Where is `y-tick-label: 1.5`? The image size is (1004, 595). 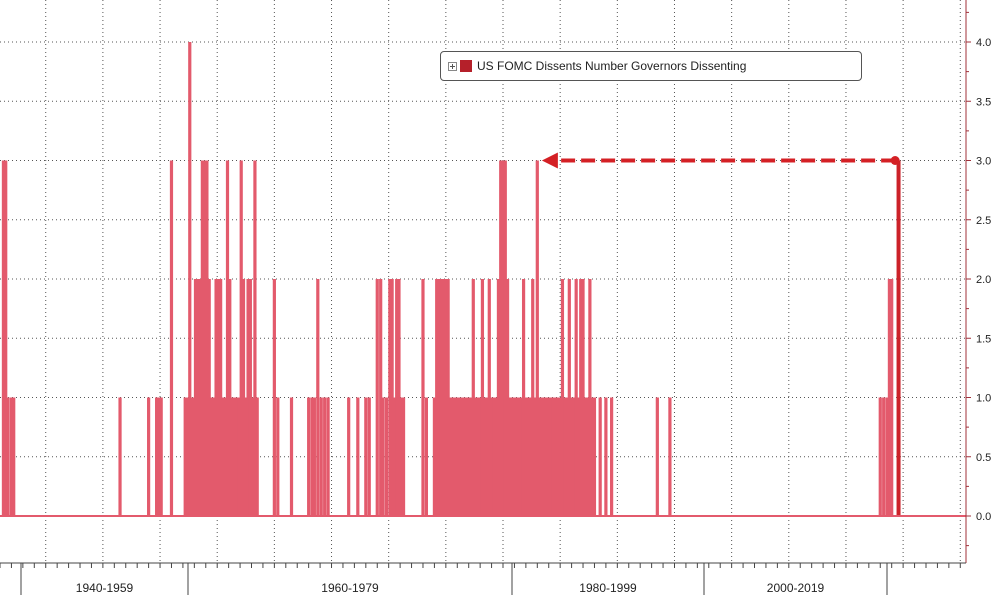
y-tick-label: 1.5 is located at coordinates (983, 339).